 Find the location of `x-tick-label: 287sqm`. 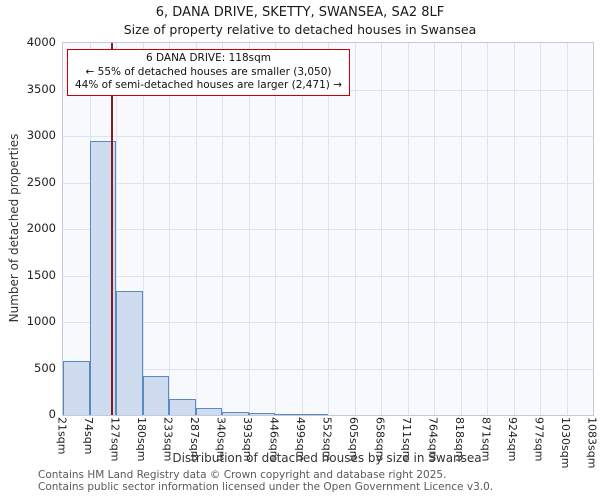

x-tick-label: 287sqm is located at coordinates (194, 439).